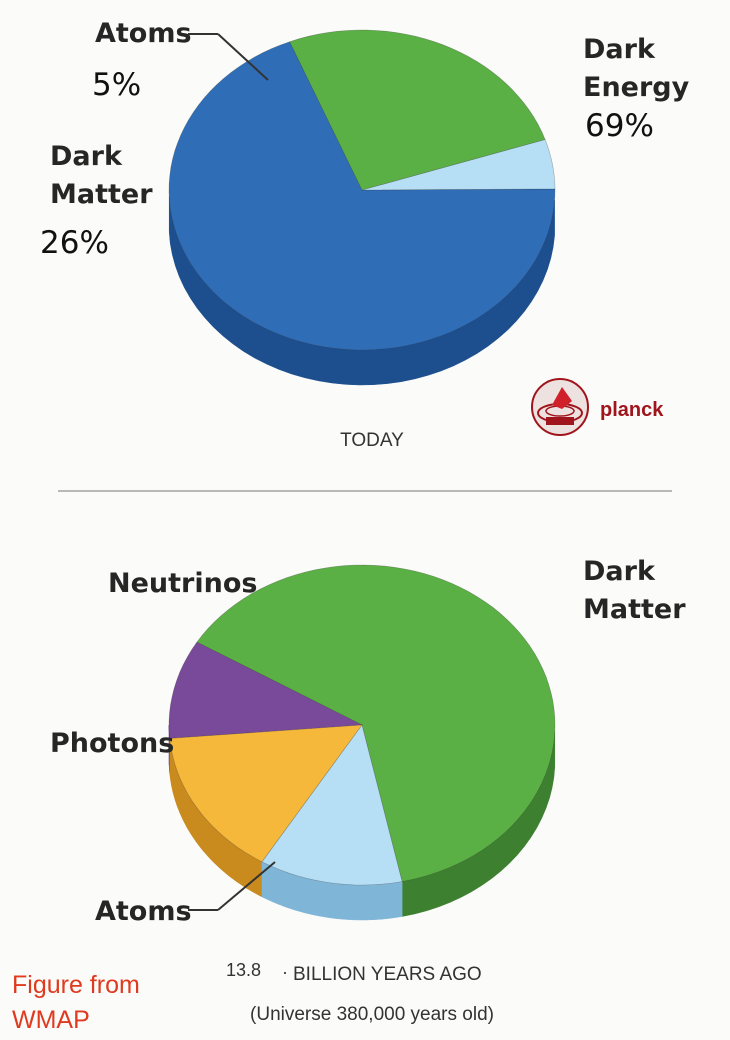 The height and width of the screenshot is (1040, 730). What do you see at coordinates (51, 1020) in the screenshot?
I see `credit-line2: WMAP` at bounding box center [51, 1020].